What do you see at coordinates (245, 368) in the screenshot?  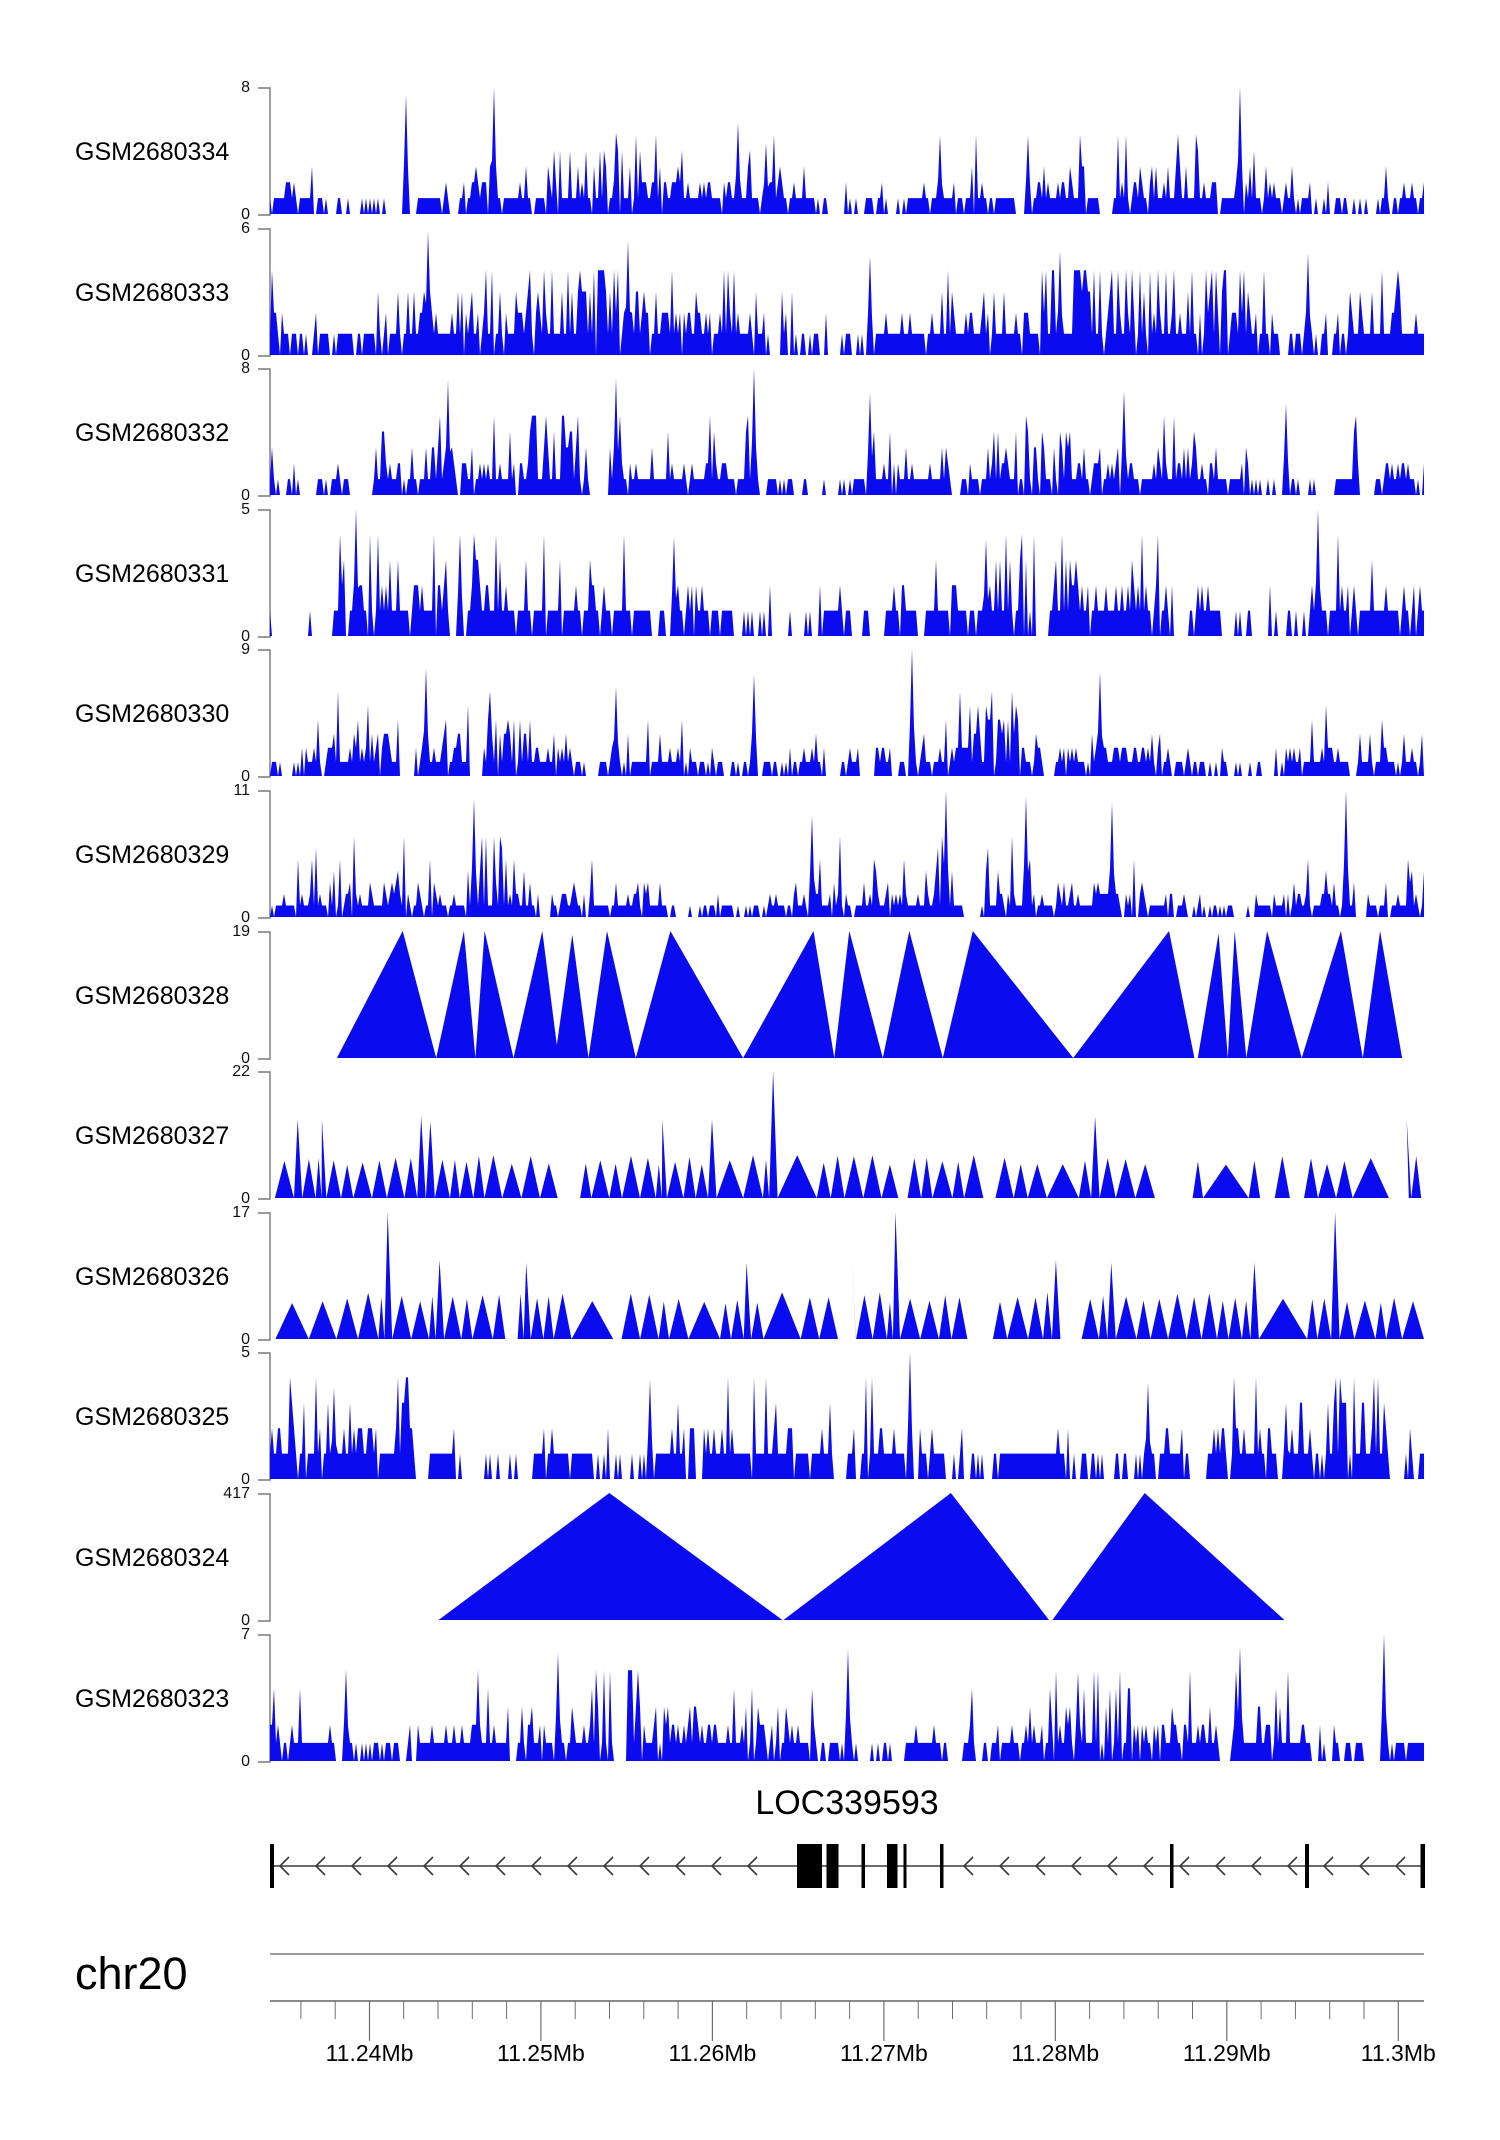 I see `y-axis-max-label: 8` at bounding box center [245, 368].